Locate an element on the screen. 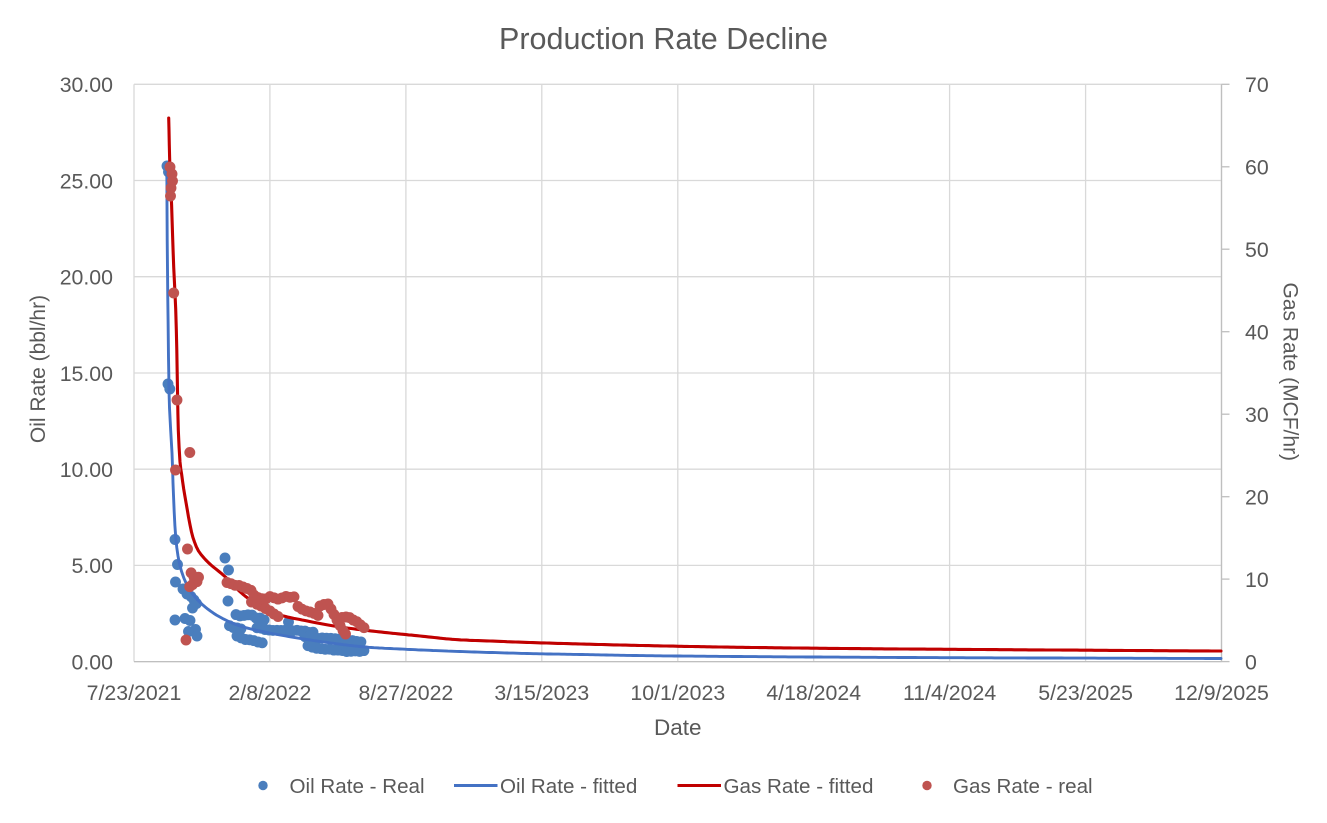 The width and height of the screenshot is (1327, 823). svg-text: 4/18/2024 is located at coordinates (813, 693).